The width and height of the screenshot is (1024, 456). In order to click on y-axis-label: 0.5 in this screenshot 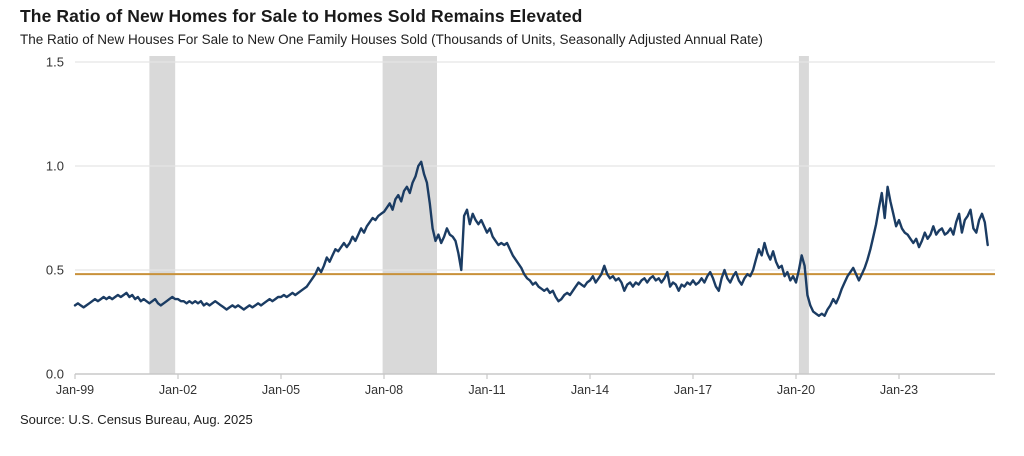, I will do `click(55, 270)`.